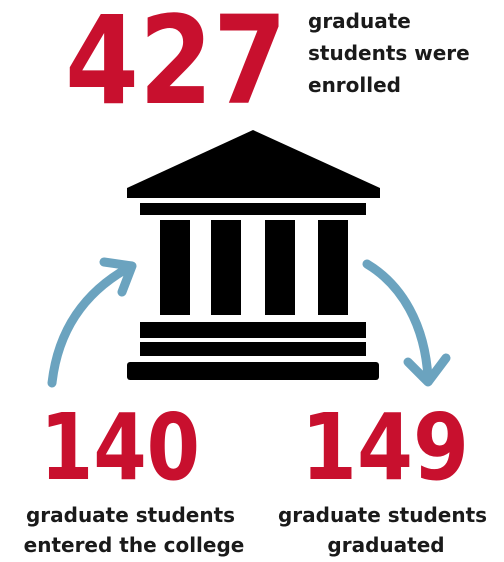 This screenshot has width=504, height=562. What do you see at coordinates (134, 545) in the screenshot?
I see `label-line: entered the college` at bounding box center [134, 545].